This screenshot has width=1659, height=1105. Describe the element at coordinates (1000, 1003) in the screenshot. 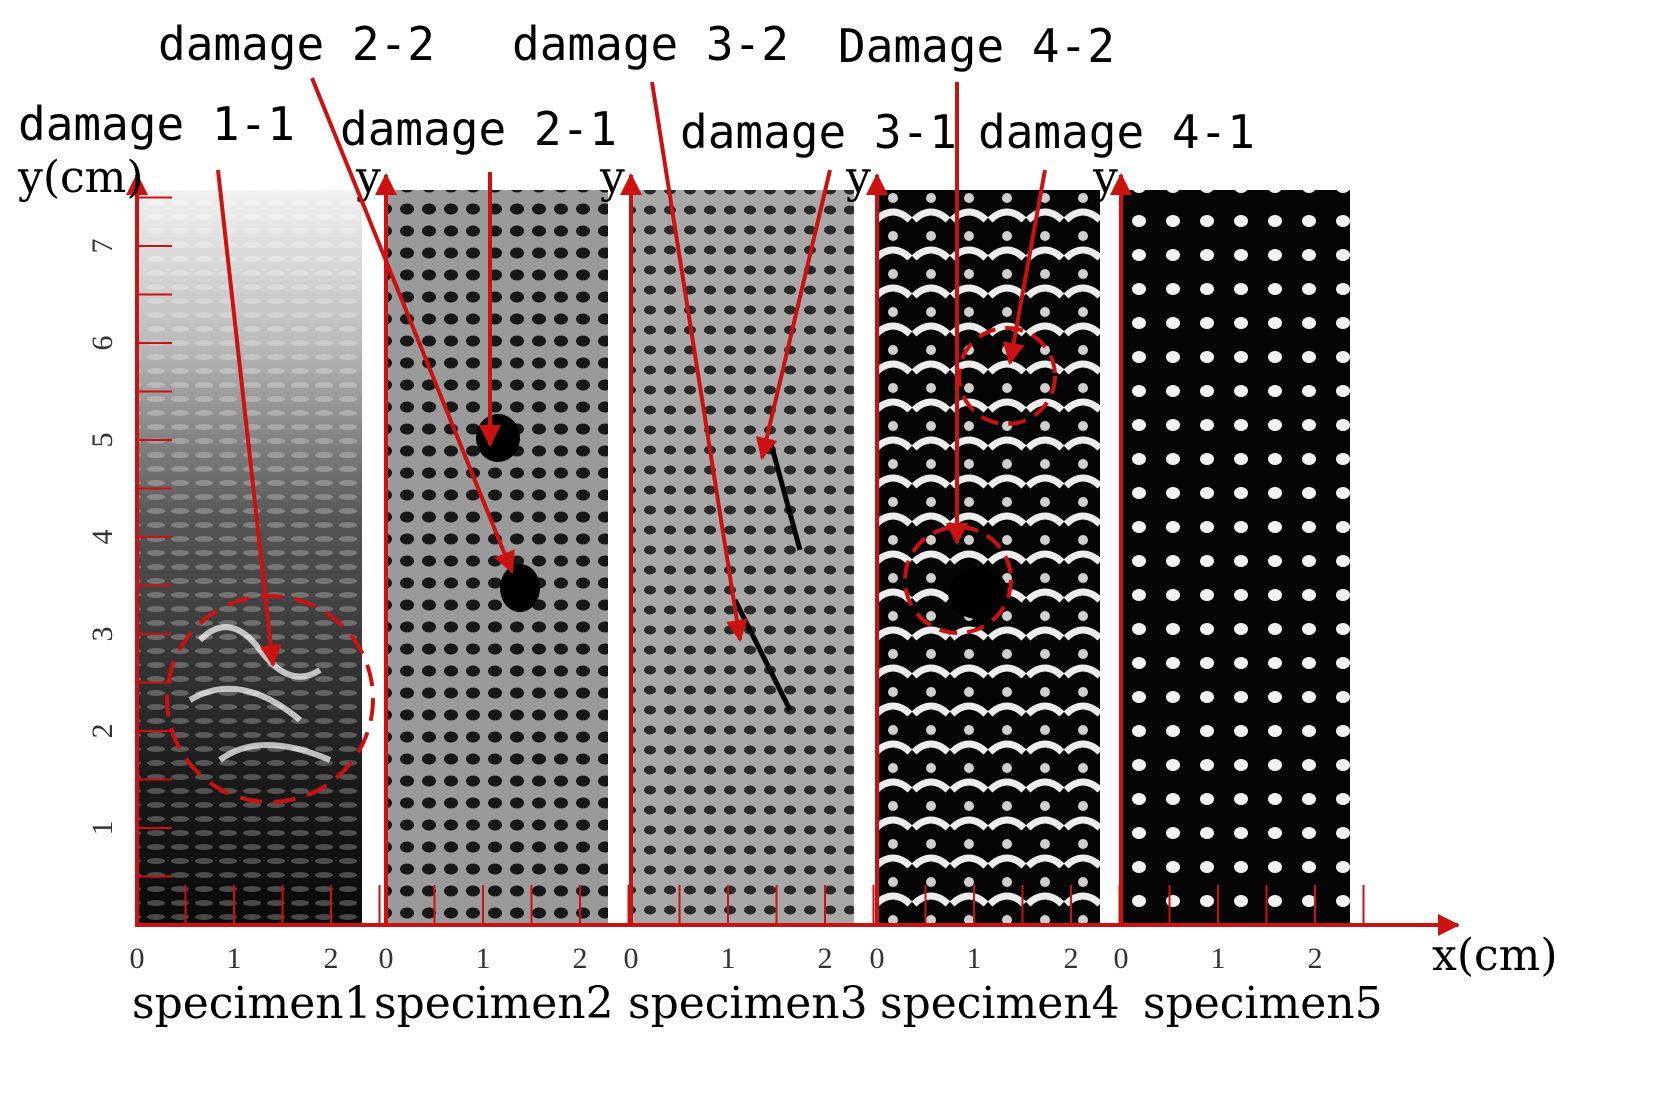

I see `specimen4-label: specimen4` at that location.